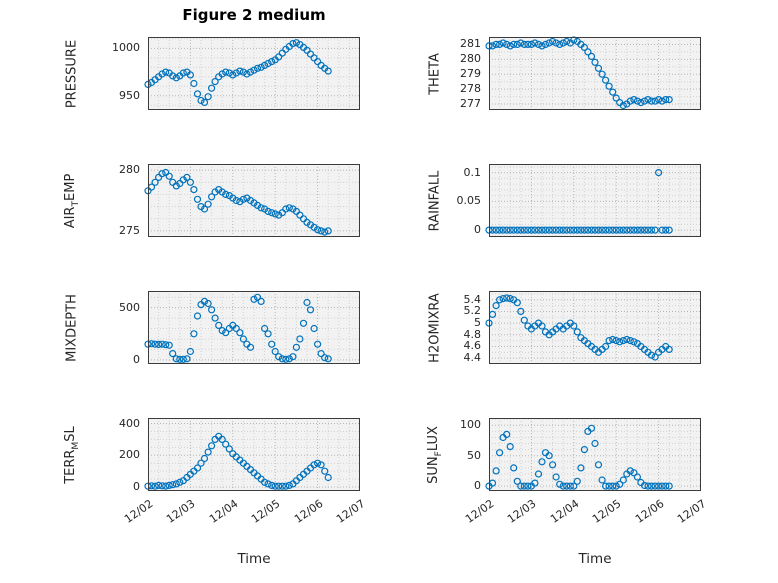 The height and width of the screenshot is (583, 778). What do you see at coordinates (470, 44) in the screenshot?
I see `y-tick-label: 281` at bounding box center [470, 44].